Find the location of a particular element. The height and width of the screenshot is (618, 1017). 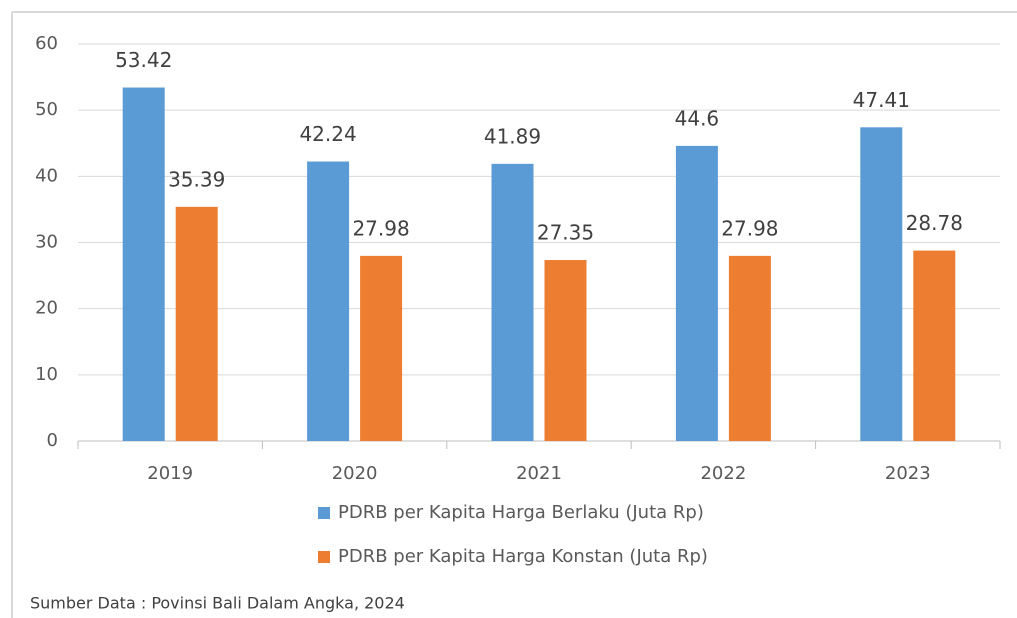

data-label: 42.24 is located at coordinates (327, 134).